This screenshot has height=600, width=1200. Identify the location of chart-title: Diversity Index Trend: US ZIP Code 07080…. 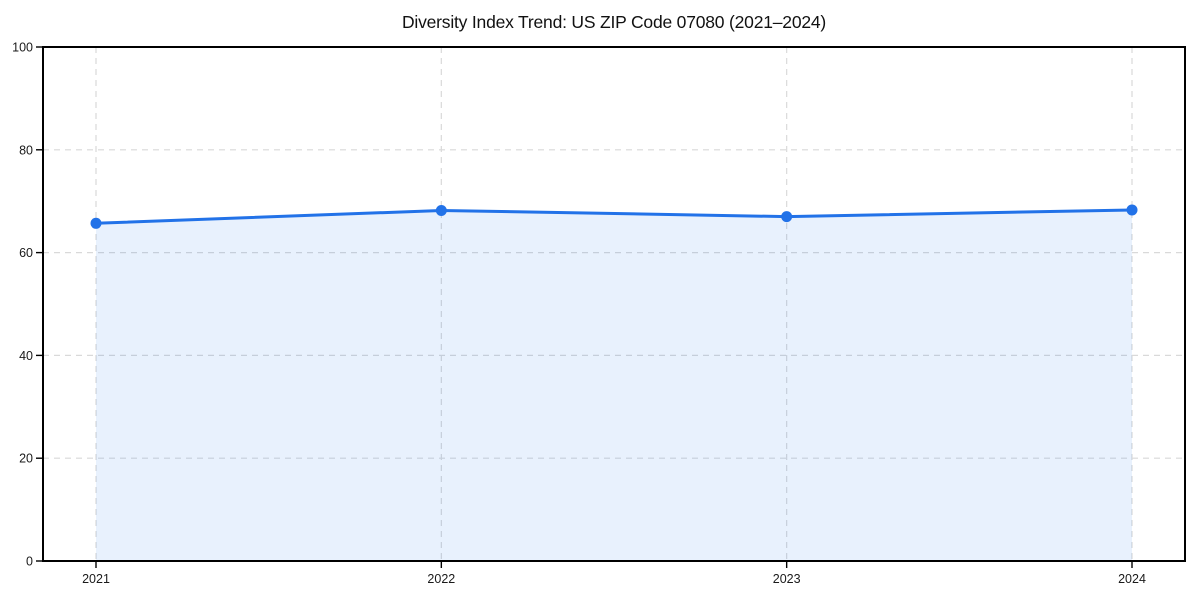
(614, 22).